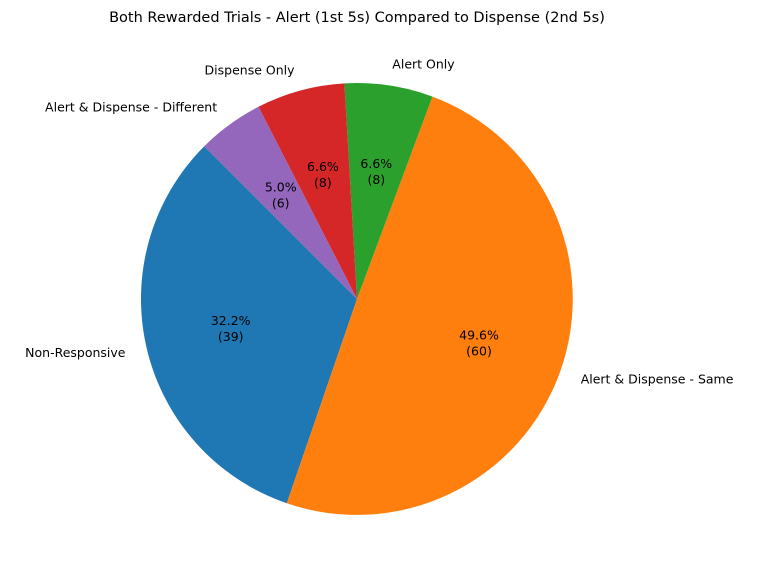 The width and height of the screenshot is (765, 579). Describe the element at coordinates (479, 351) in the screenshot. I see `slice-count-label-1: (60)` at that location.